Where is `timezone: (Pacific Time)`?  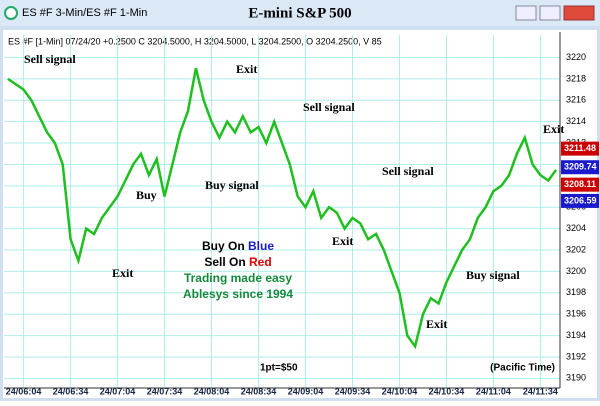
timezone: (Pacific Time) is located at coordinates (522, 368).